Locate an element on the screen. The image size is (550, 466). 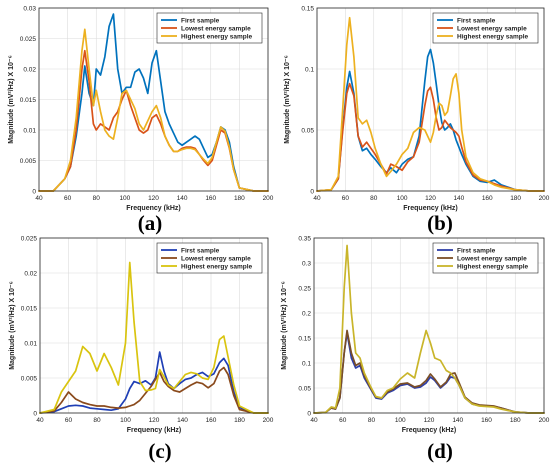
y-tick-label: 0.35 is located at coordinates (304, 238).